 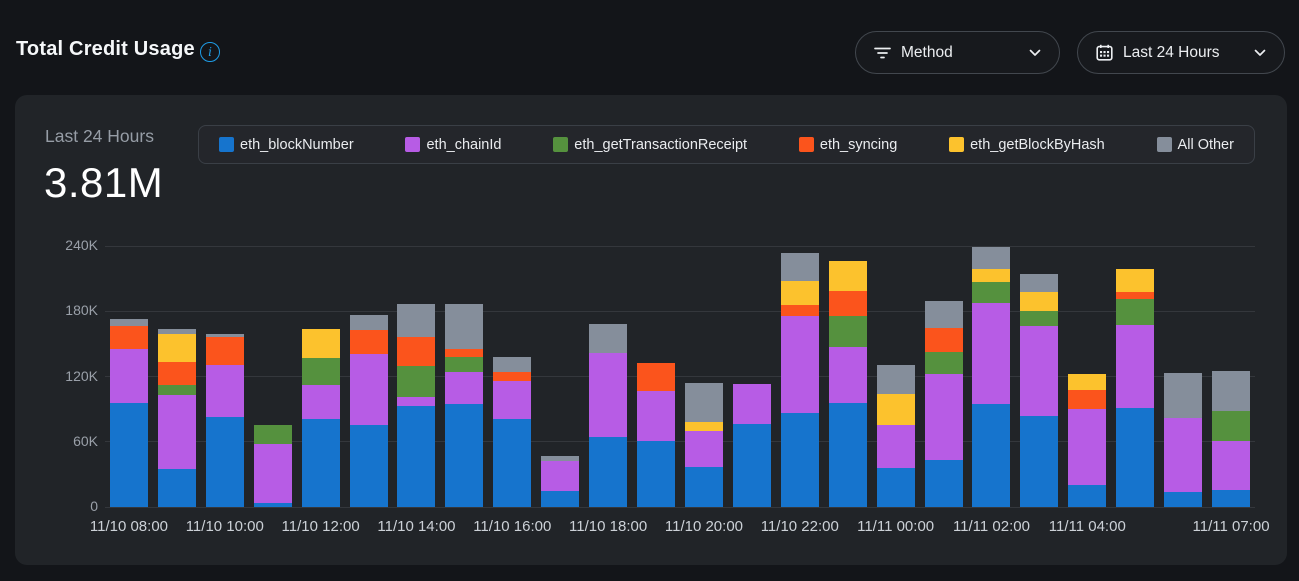 I want to click on legend-label: eth_getBlockByHash, so click(x=1037, y=144).